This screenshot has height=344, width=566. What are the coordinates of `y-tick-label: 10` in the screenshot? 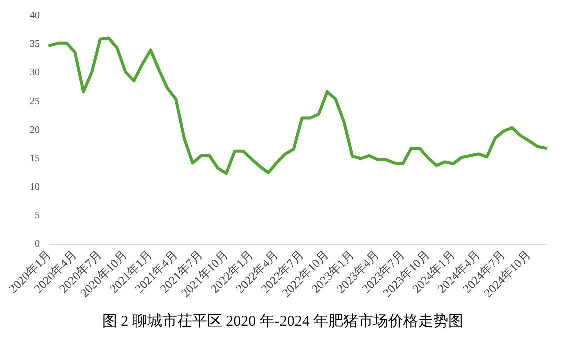 It's located at (35, 187).